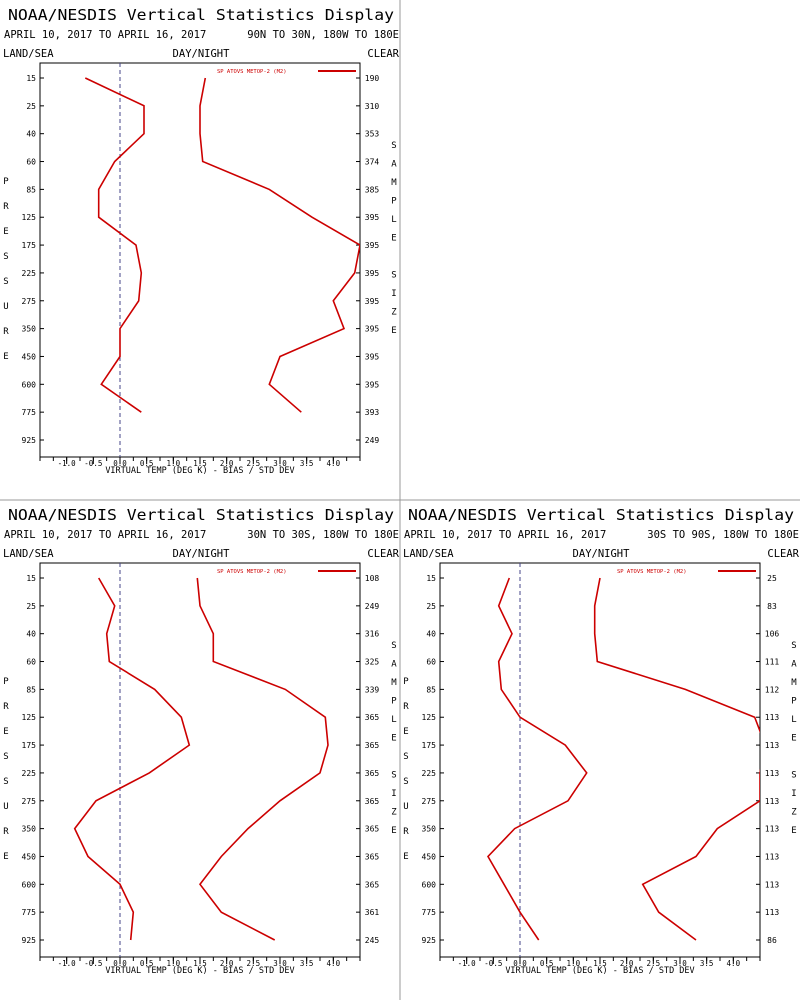 The width and height of the screenshot is (800, 1000). I want to click on pressure-tick-label: 25, so click(31, 106).